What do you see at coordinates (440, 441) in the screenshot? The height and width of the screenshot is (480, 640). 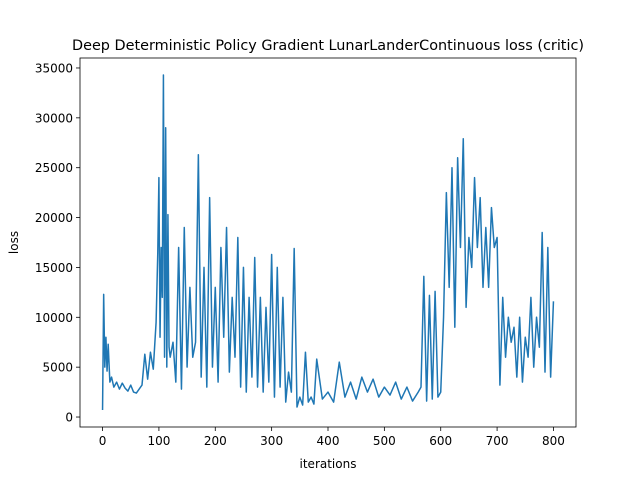 I see `x-tick-label: 600` at bounding box center [440, 441].